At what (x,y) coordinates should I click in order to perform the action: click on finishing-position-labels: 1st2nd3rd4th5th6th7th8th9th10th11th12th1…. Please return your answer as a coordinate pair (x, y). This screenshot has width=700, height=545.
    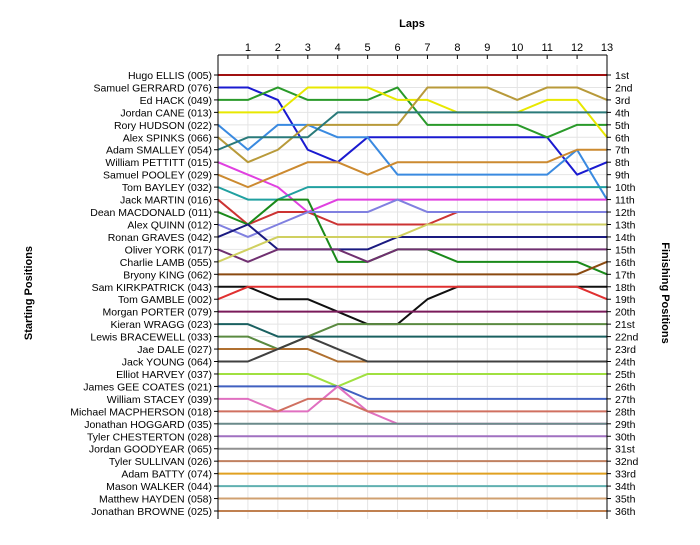
    Looking at the image, I should click on (623, 294).